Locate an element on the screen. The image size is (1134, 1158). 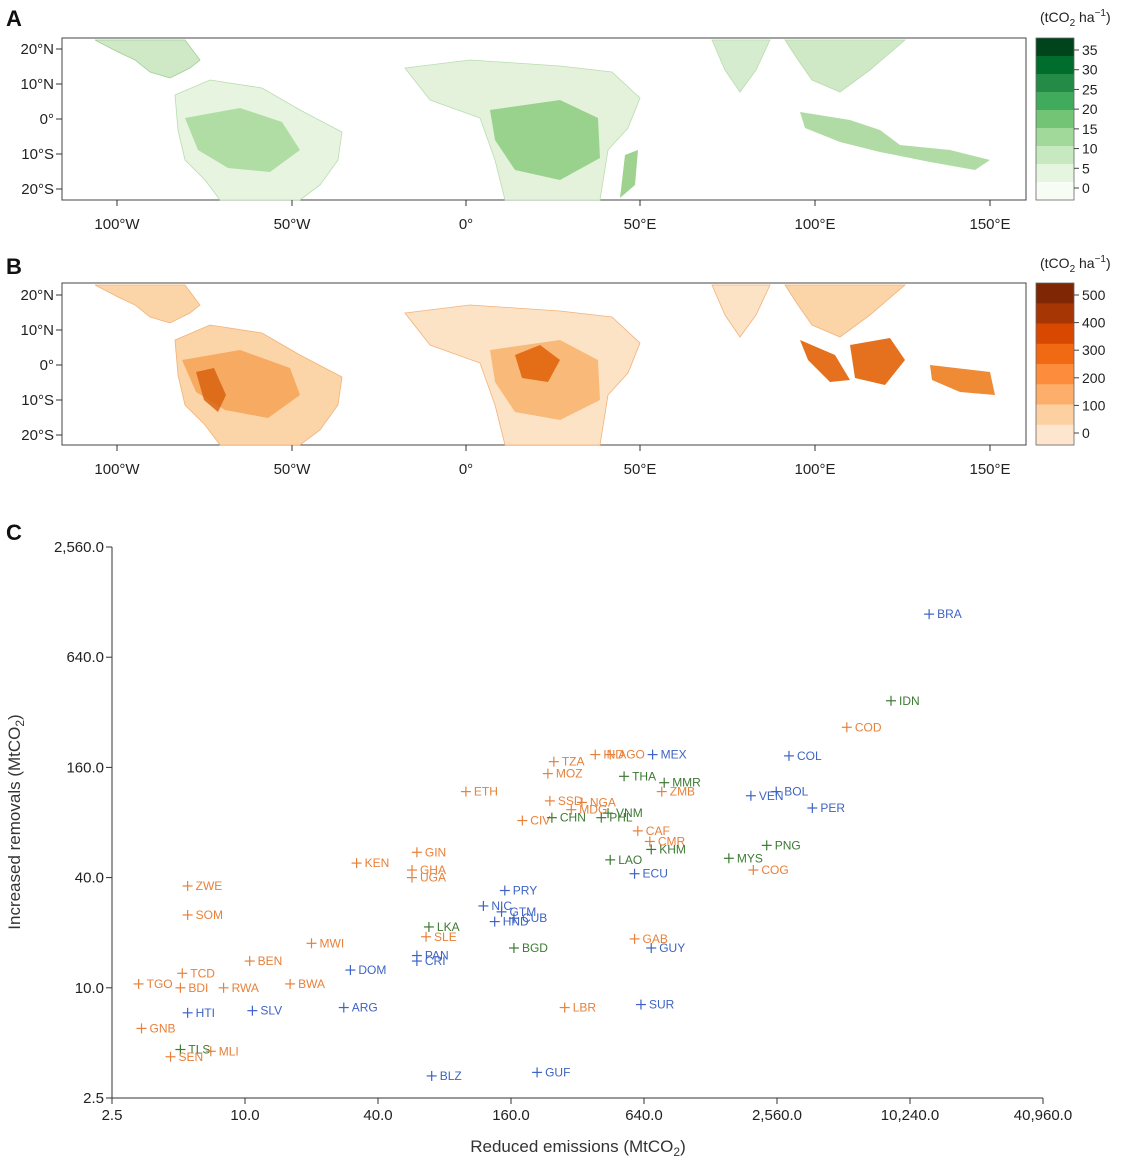
scatter-point: UGA is located at coordinates (426, 878).